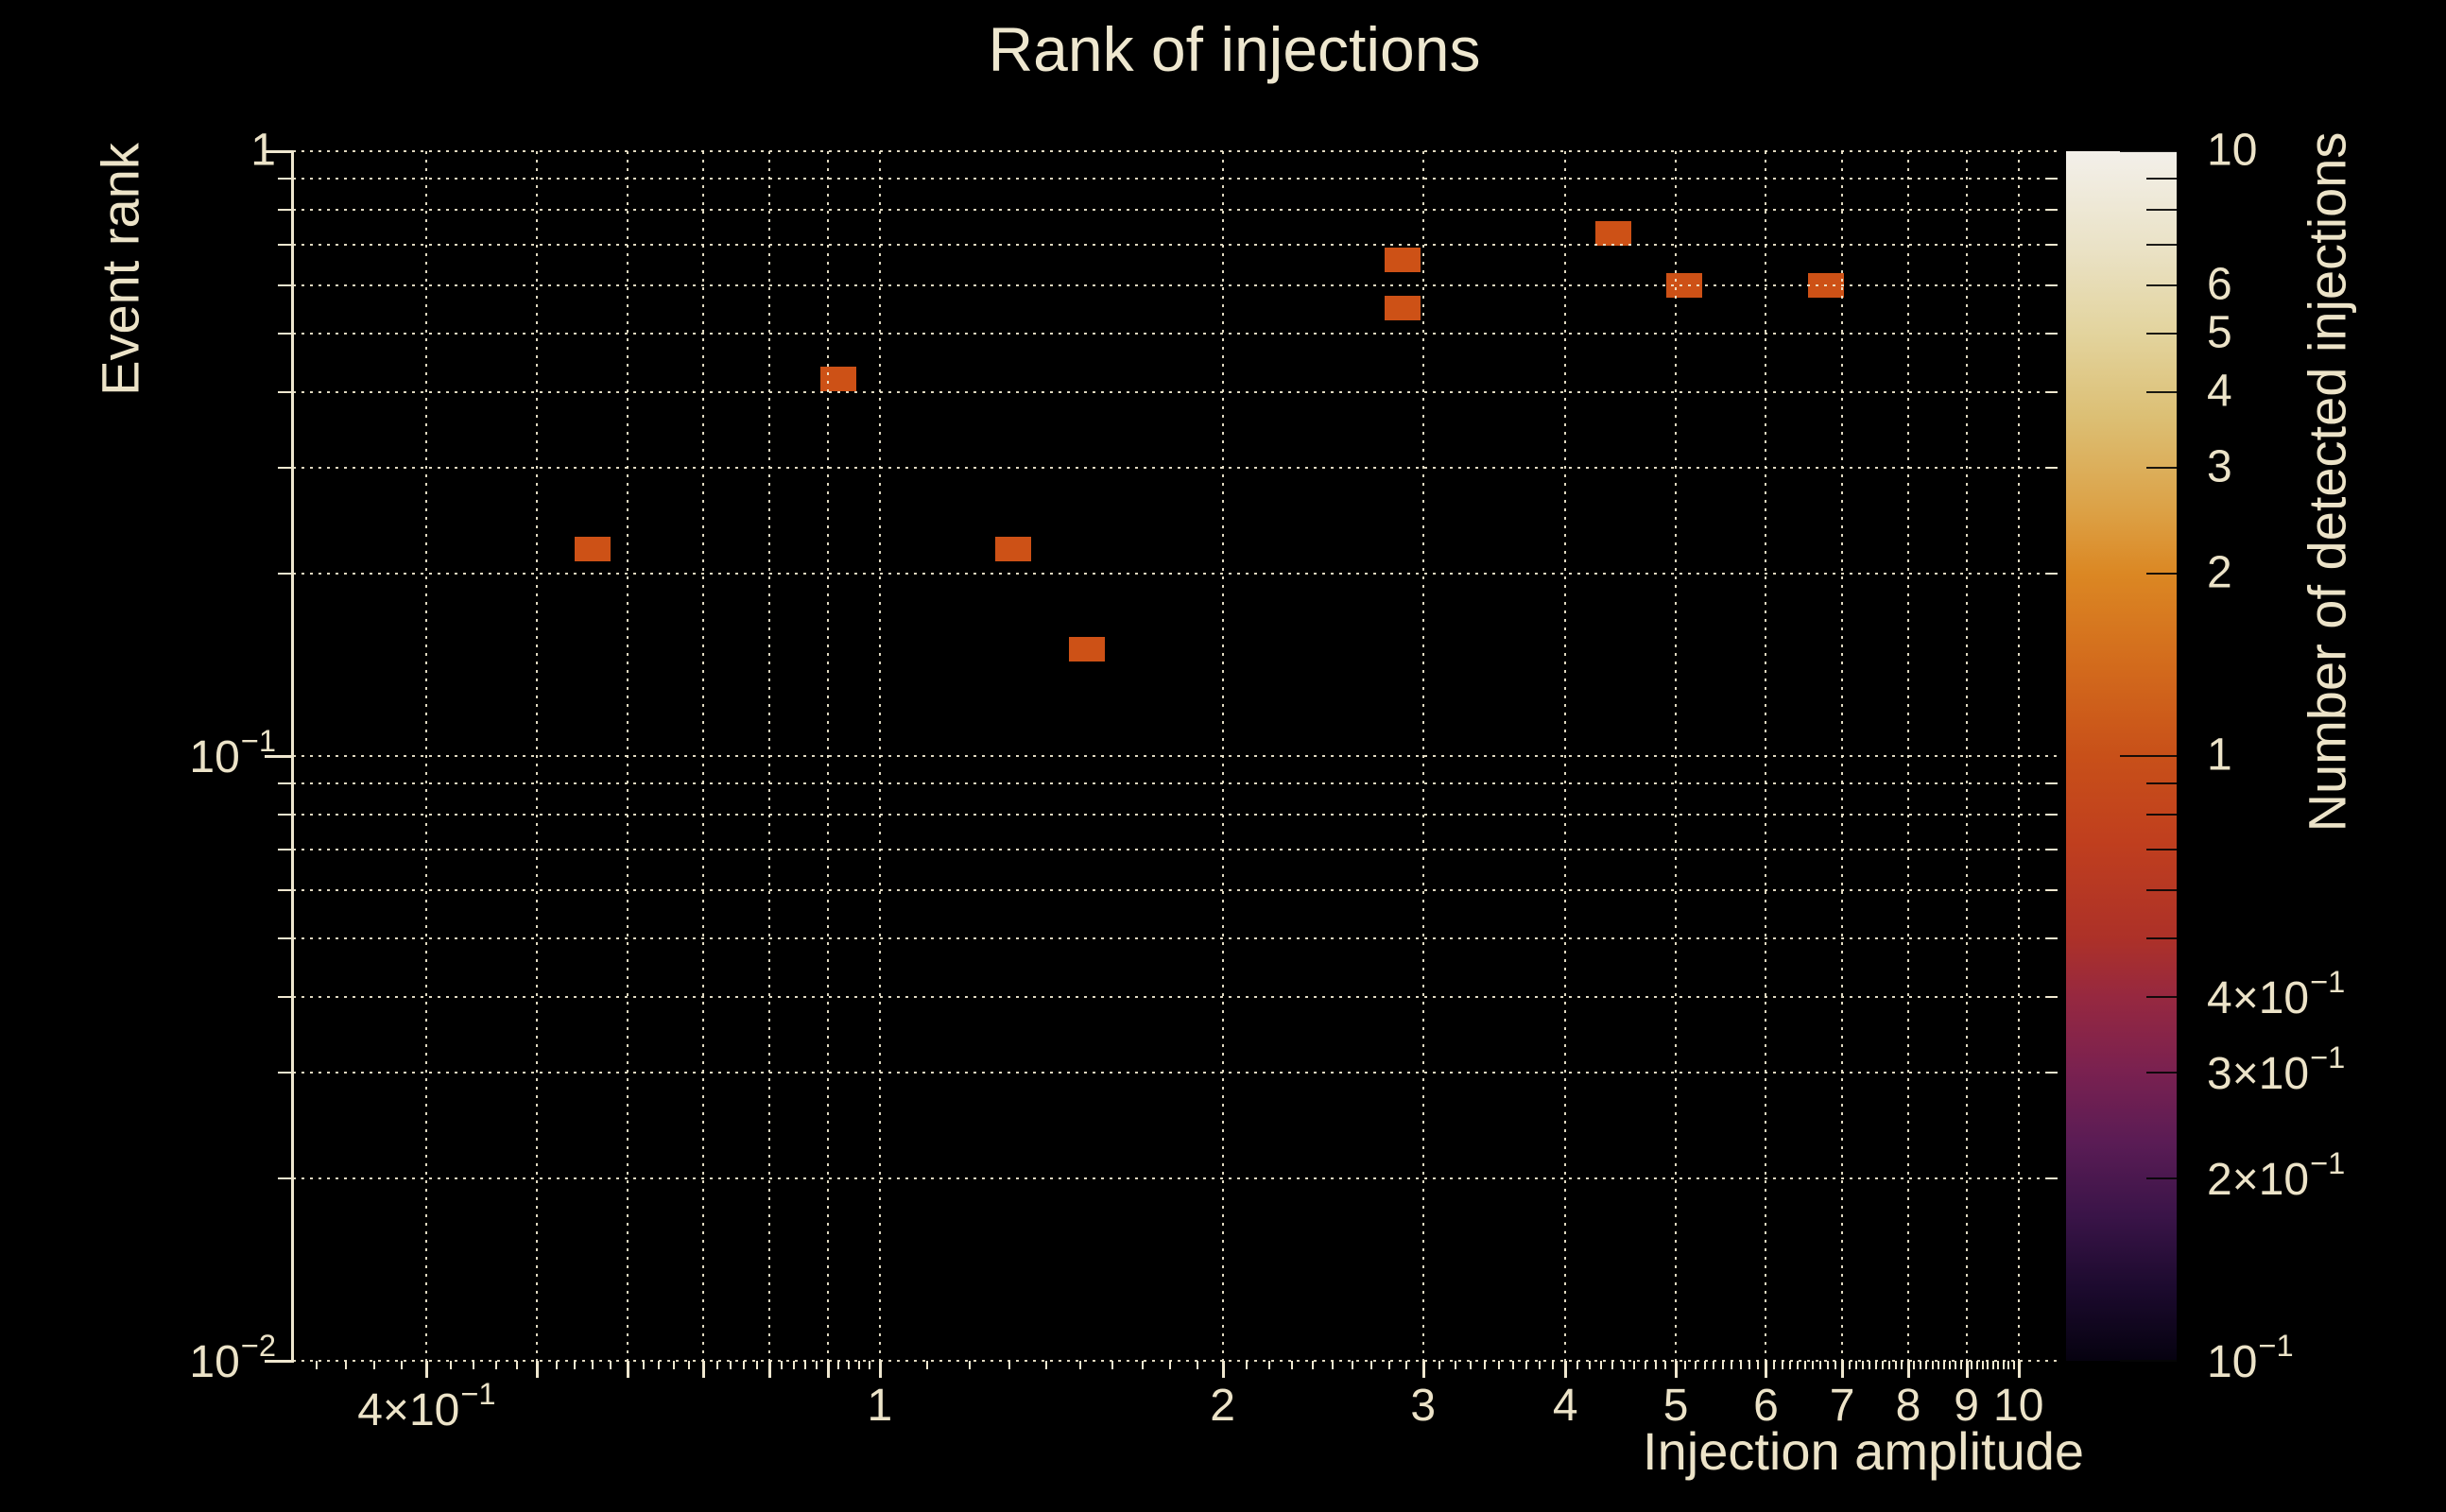 The image size is (2446, 1512). Describe the element at coordinates (2220, 284) in the screenshot. I see `colorbar-tick-label: 6` at that location.